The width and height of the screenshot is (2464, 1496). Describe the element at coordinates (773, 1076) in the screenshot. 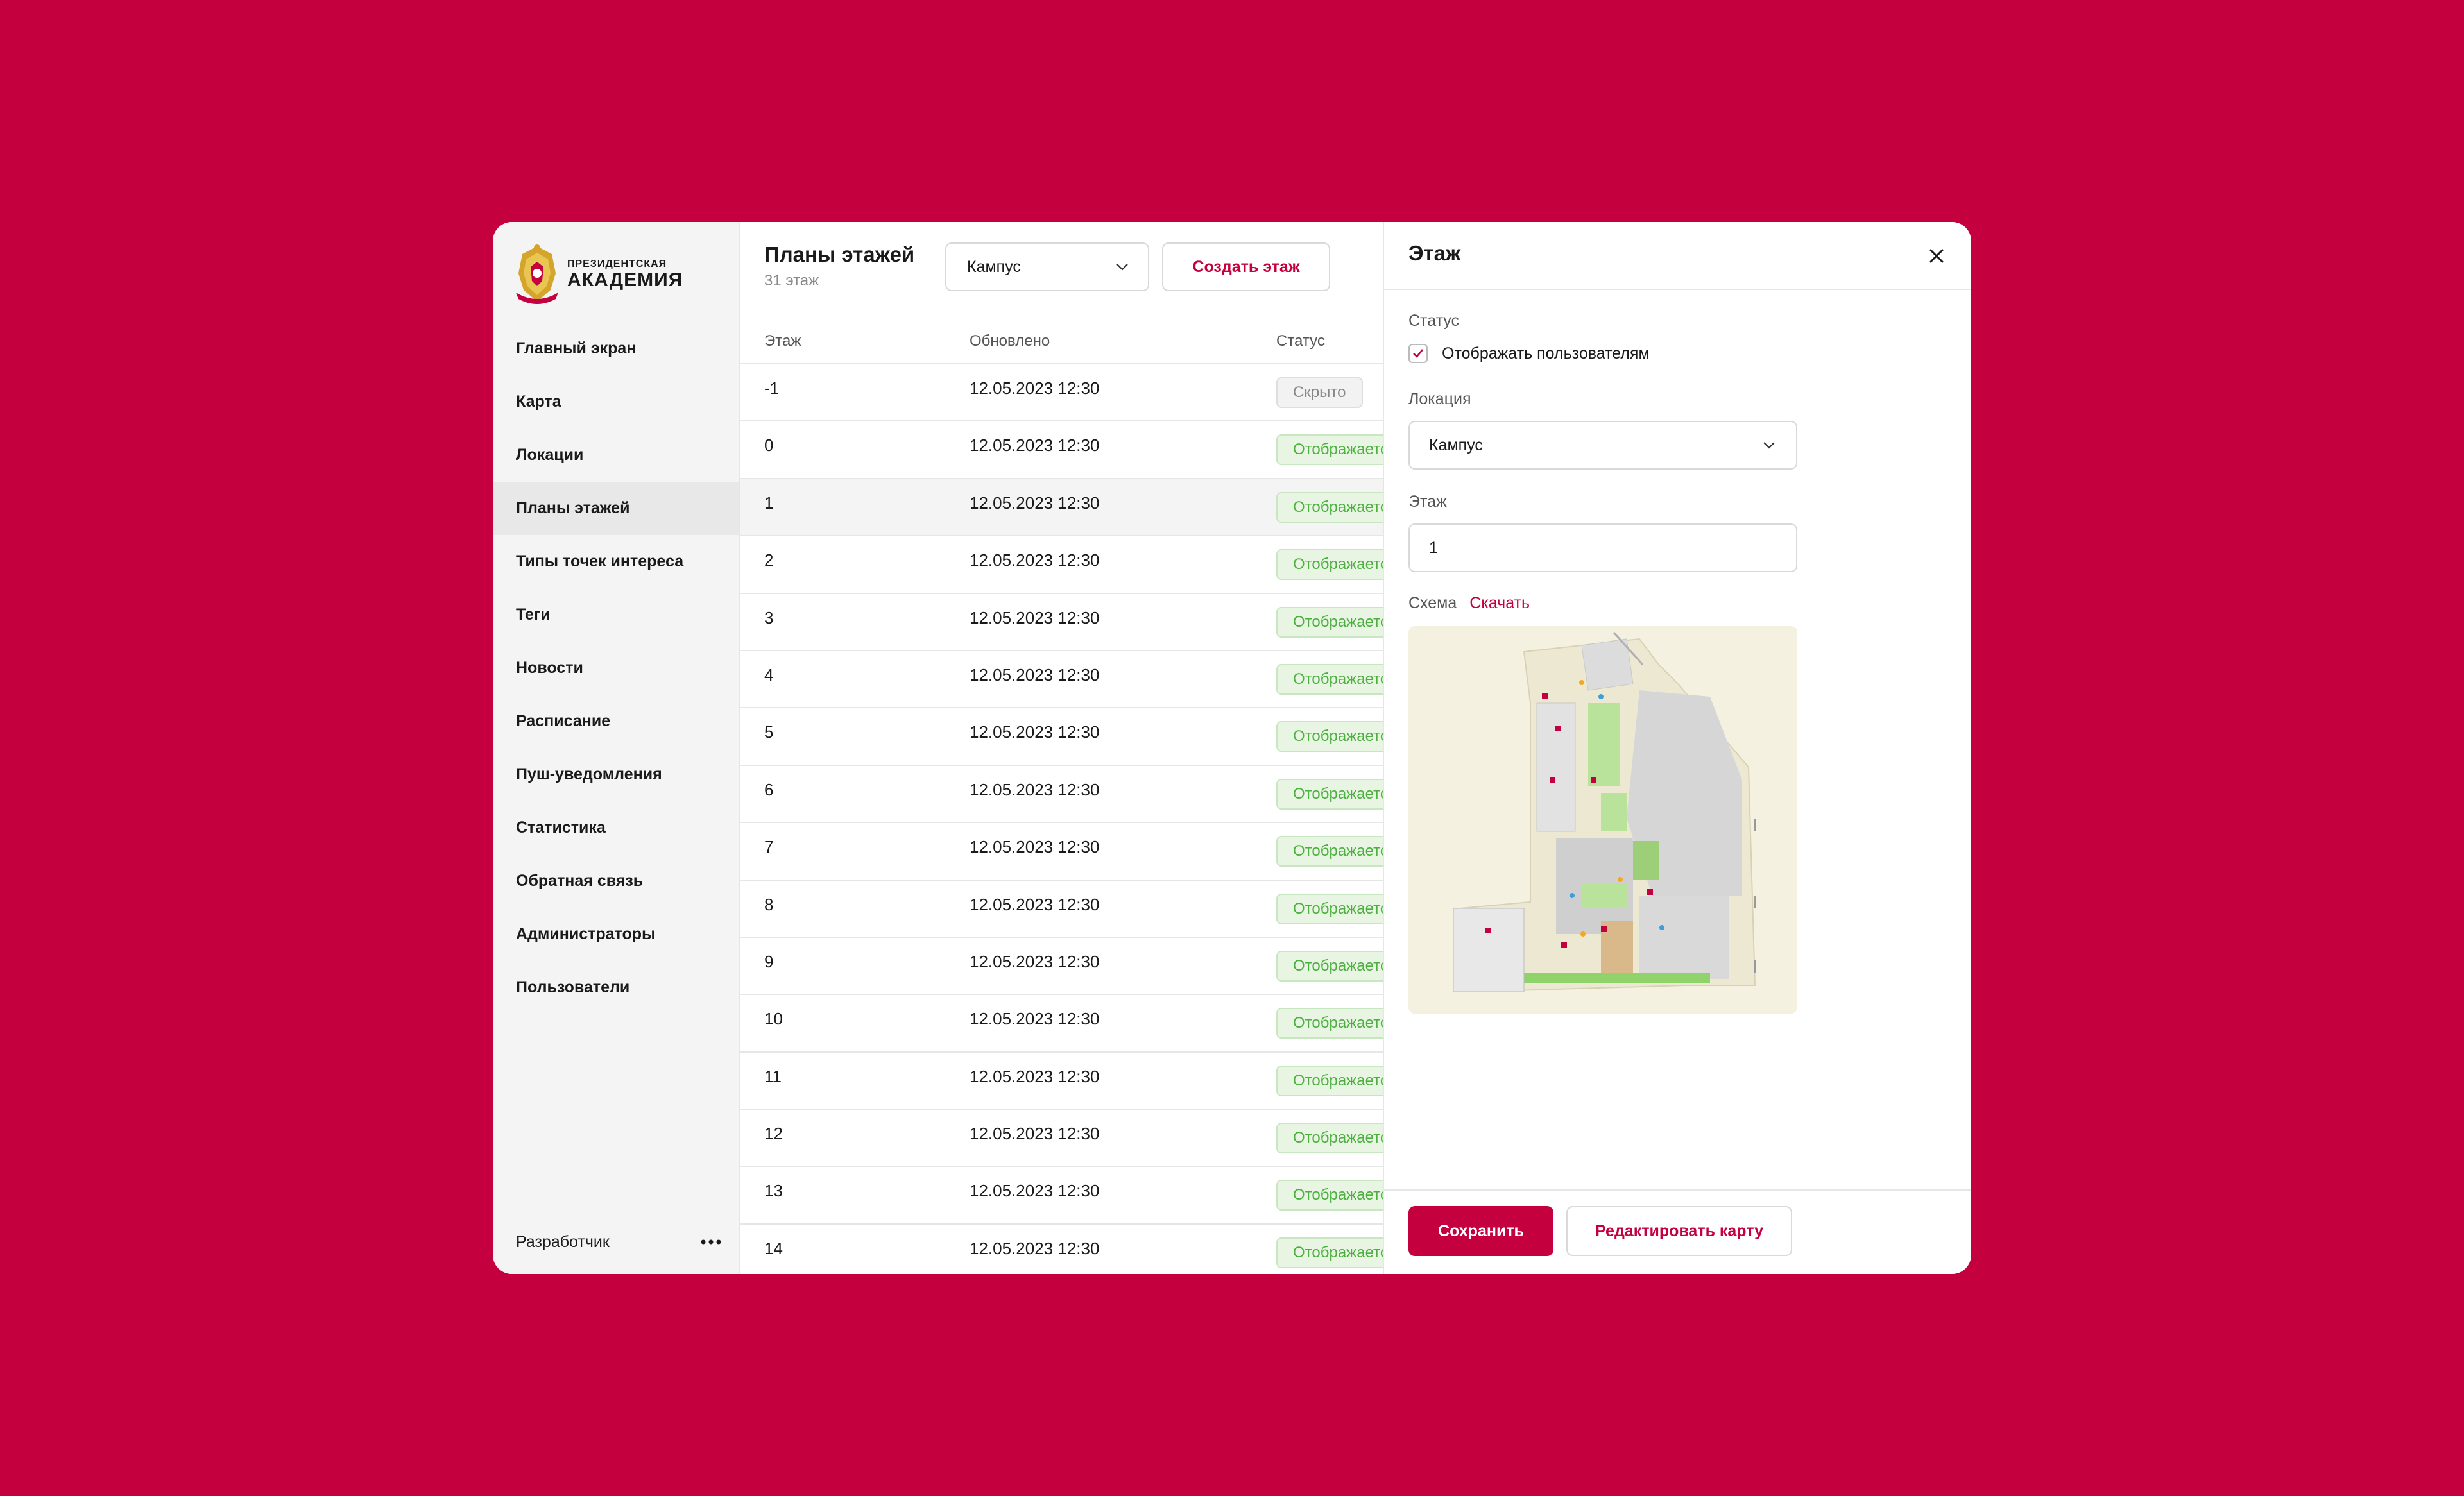

I see `floor-cell: 11` at that location.